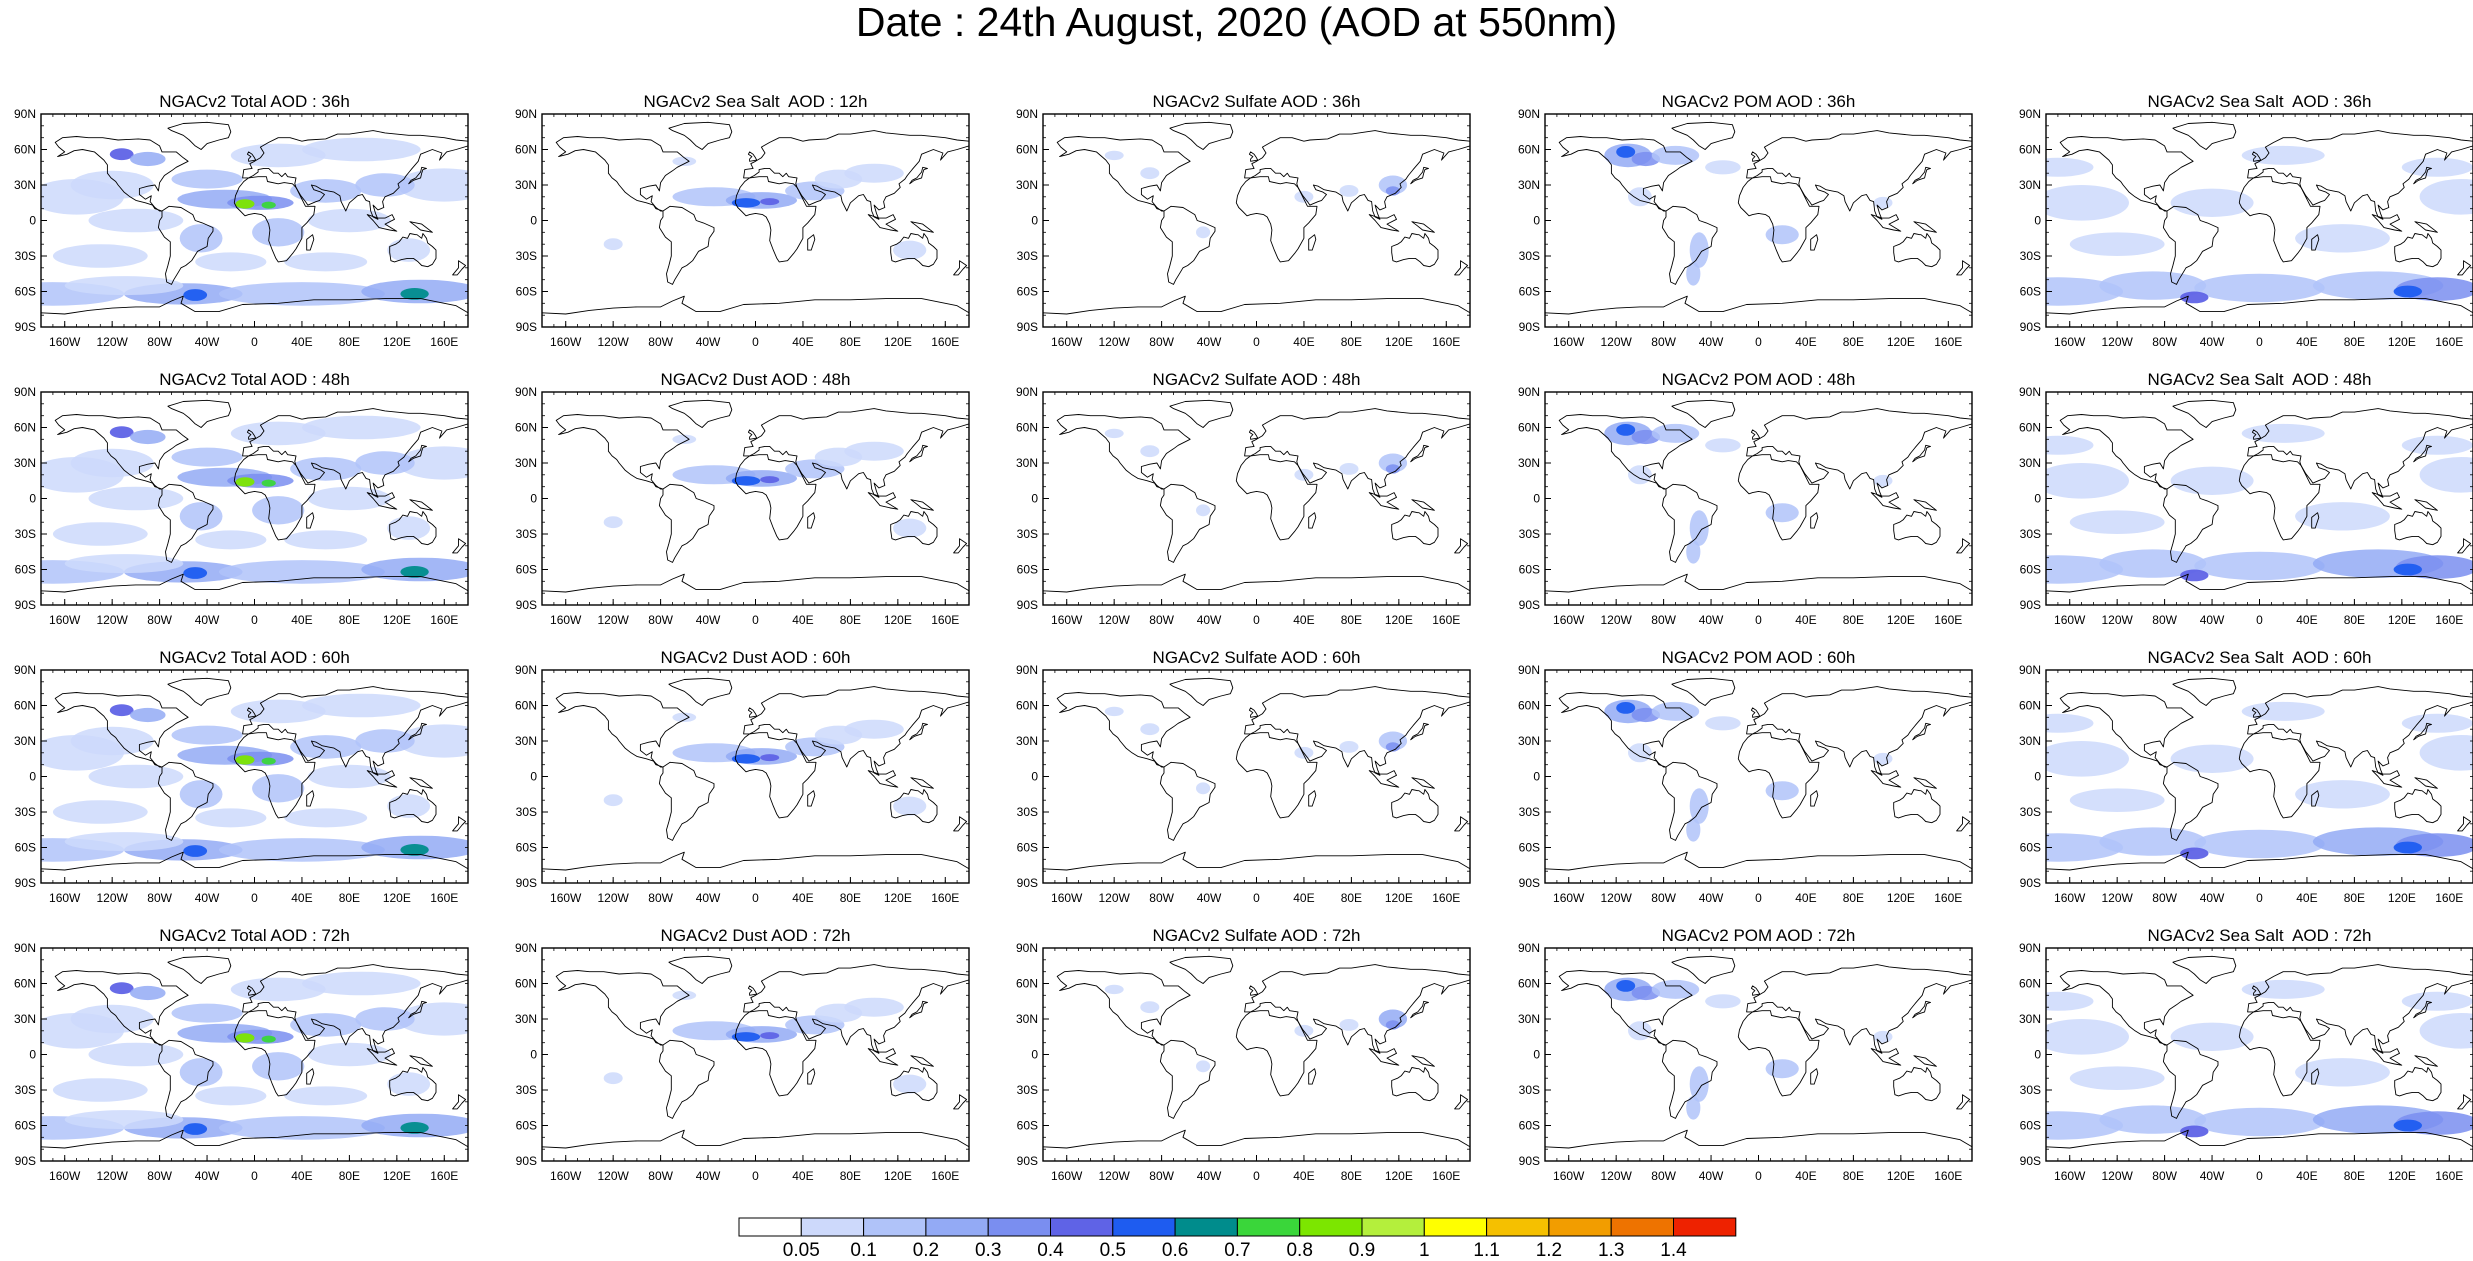 This screenshot has width=2473, height=1261. What do you see at coordinates (1415, 806) in the screenshot?
I see `australia-coastline` at bounding box center [1415, 806].